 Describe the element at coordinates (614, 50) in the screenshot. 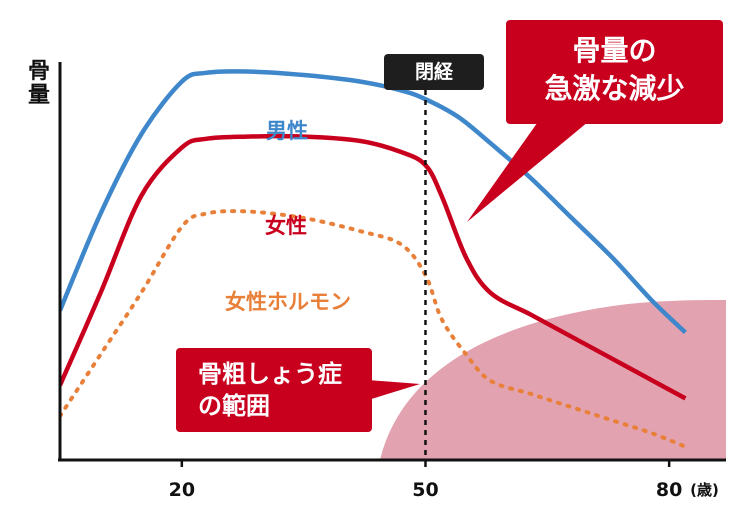

I see `bone-loss-callout-line: 骨量の` at that location.